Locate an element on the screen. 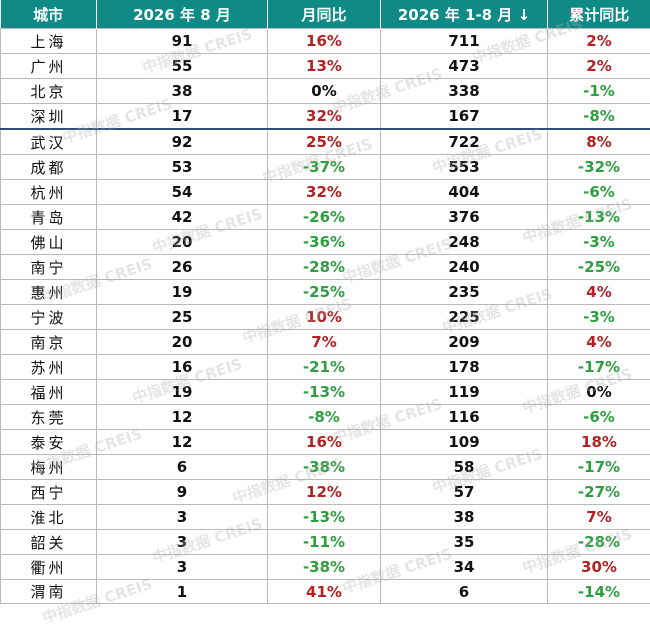  jan-aug-total-cell: 338 is located at coordinates (464, 91).